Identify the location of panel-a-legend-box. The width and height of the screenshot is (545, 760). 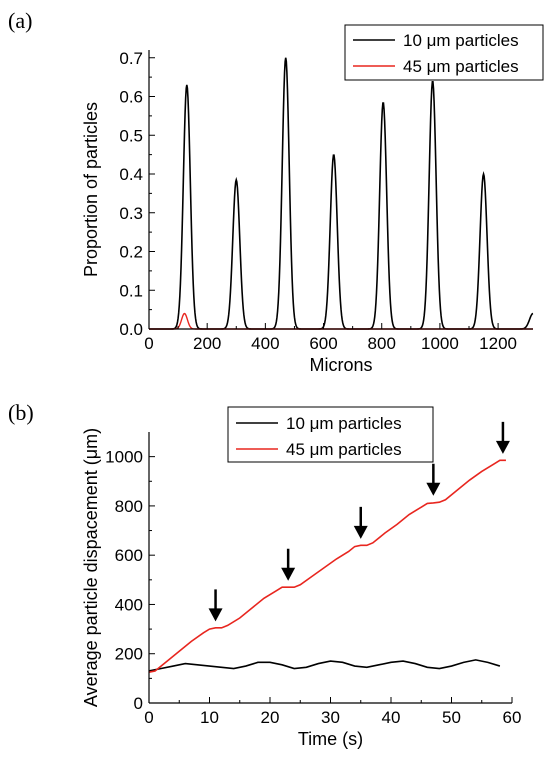
(444, 52).